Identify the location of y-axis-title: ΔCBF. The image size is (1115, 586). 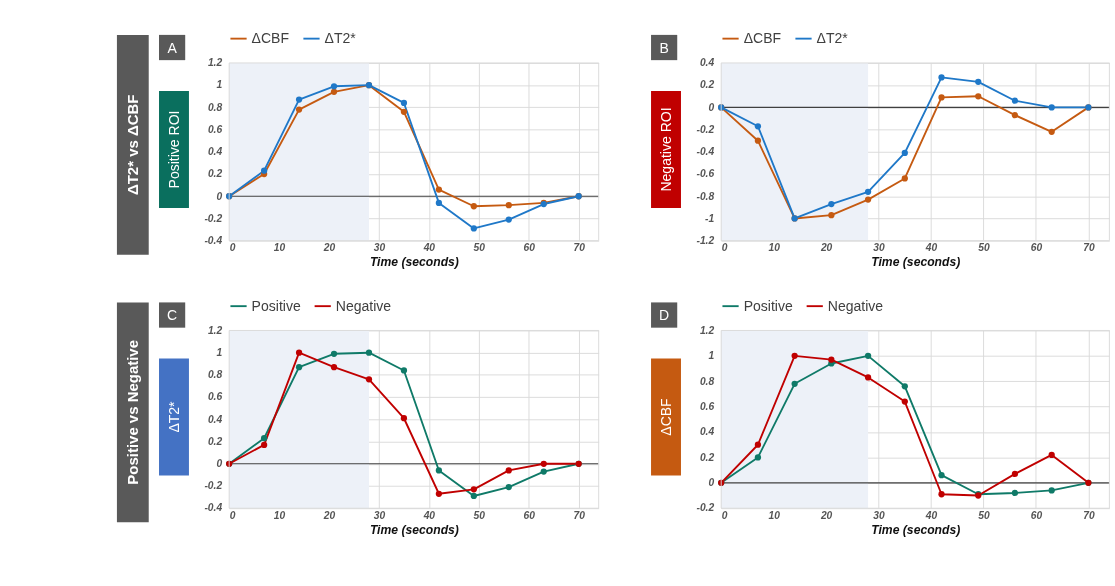
(665, 417).